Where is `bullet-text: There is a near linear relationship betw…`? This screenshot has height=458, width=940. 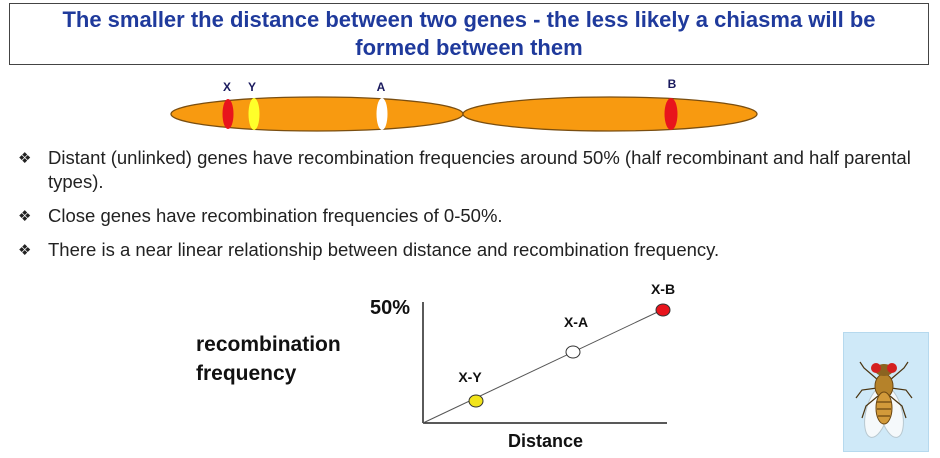
bullet-text: There is a near linear relationship betw… is located at coordinates (384, 249).